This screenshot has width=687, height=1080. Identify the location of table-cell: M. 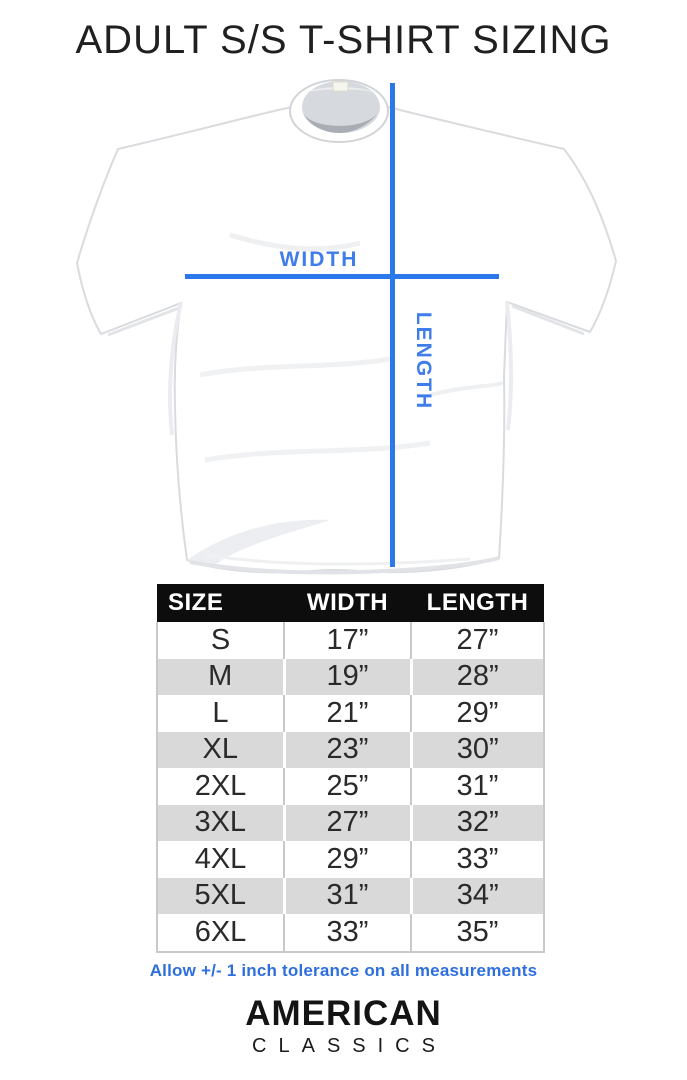
(221, 676).